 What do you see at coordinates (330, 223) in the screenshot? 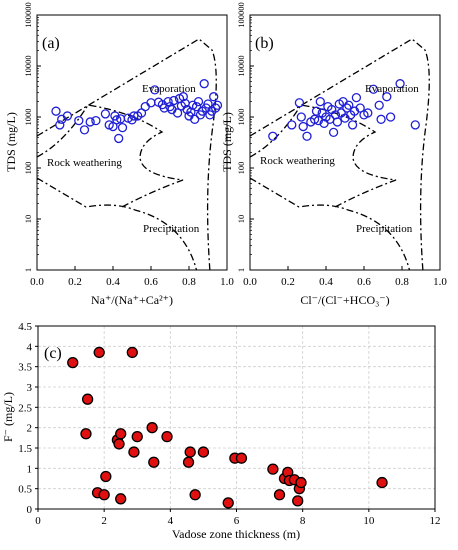
I see `panel-b-lower-line` at bounding box center [330, 223].